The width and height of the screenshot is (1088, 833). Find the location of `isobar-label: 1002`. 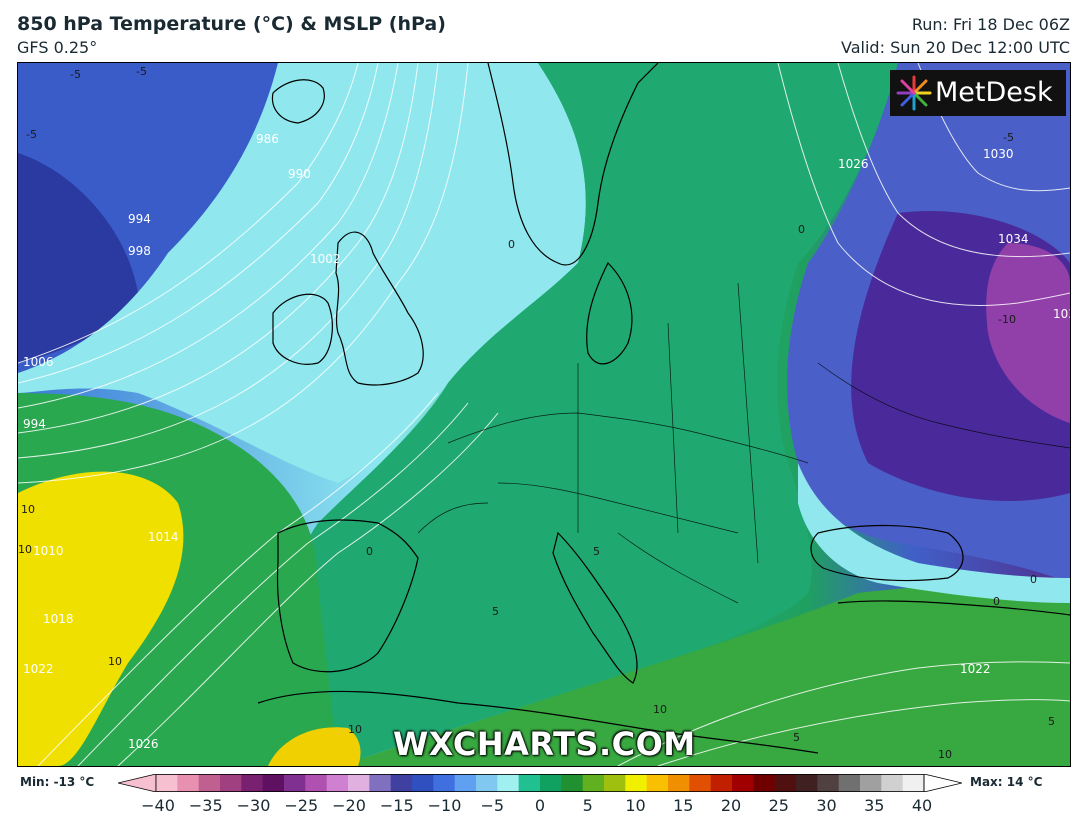

isobar-label: 1002 is located at coordinates (325, 259).